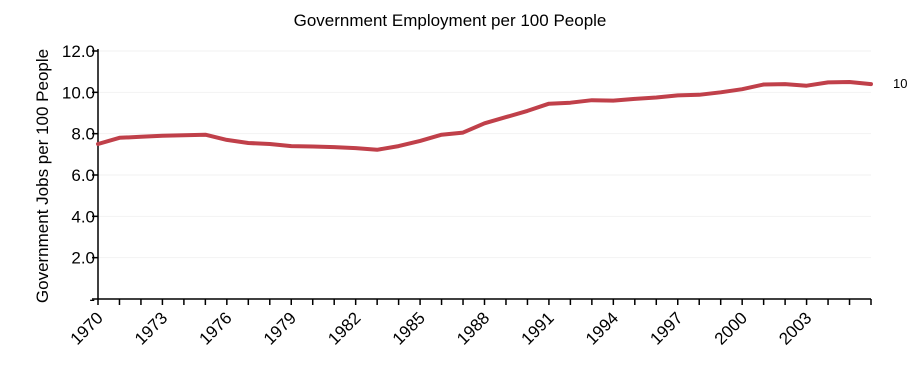  What do you see at coordinates (344, 328) in the screenshot?
I see `x-tick-label: 1982` at bounding box center [344, 328].